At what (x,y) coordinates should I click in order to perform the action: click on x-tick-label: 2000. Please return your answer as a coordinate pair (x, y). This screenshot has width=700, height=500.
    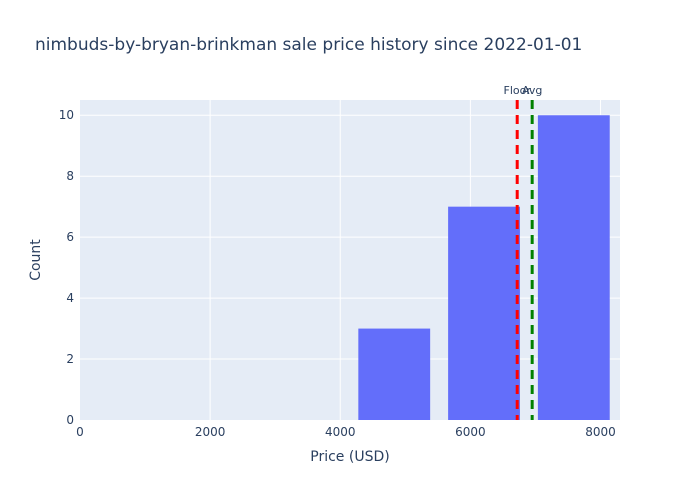
    Looking at the image, I should click on (210, 432).